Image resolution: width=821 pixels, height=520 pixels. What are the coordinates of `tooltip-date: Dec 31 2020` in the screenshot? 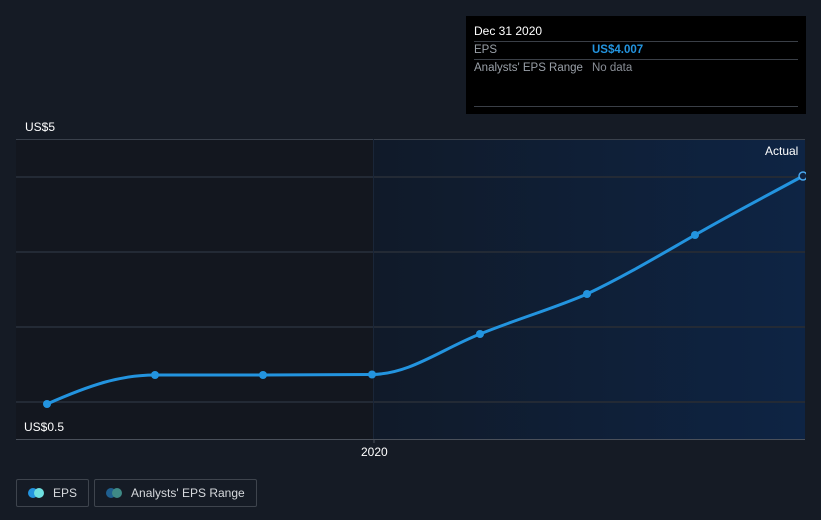 It's located at (508, 31).